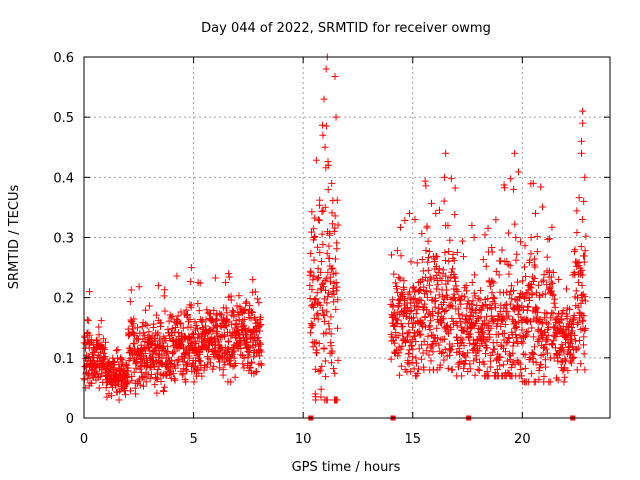 The width and height of the screenshot is (640, 480). Describe the element at coordinates (522, 439) in the screenshot. I see `x-tick-label: 20` at that location.